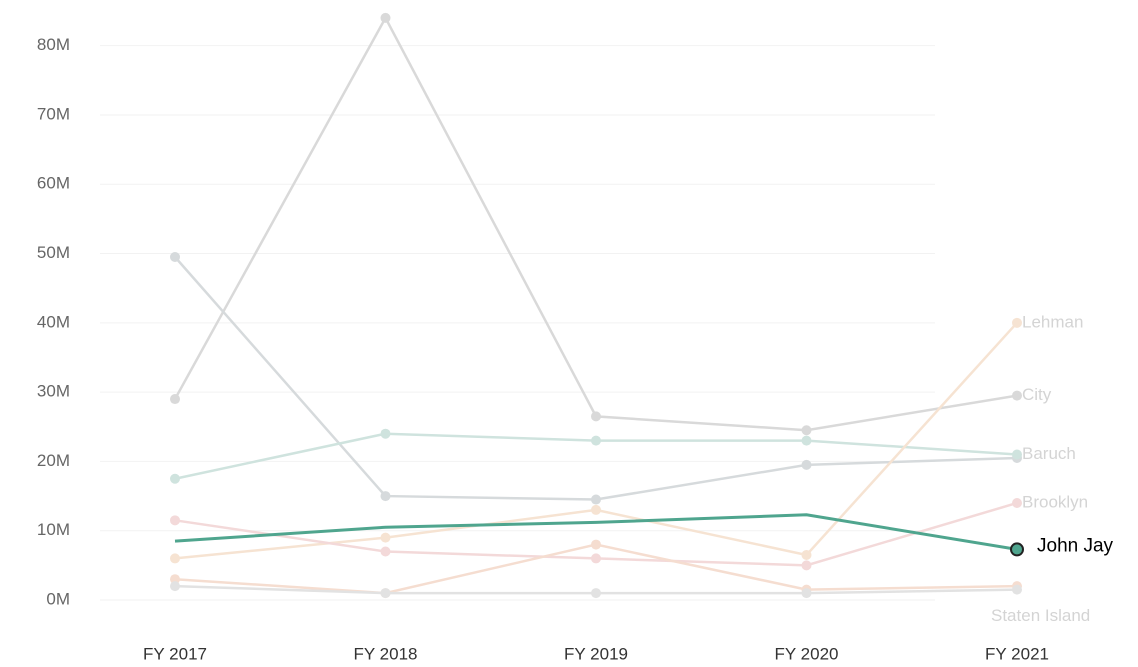  What do you see at coordinates (53, 321) in the screenshot?
I see `y-tick-label: 40M` at bounding box center [53, 321].